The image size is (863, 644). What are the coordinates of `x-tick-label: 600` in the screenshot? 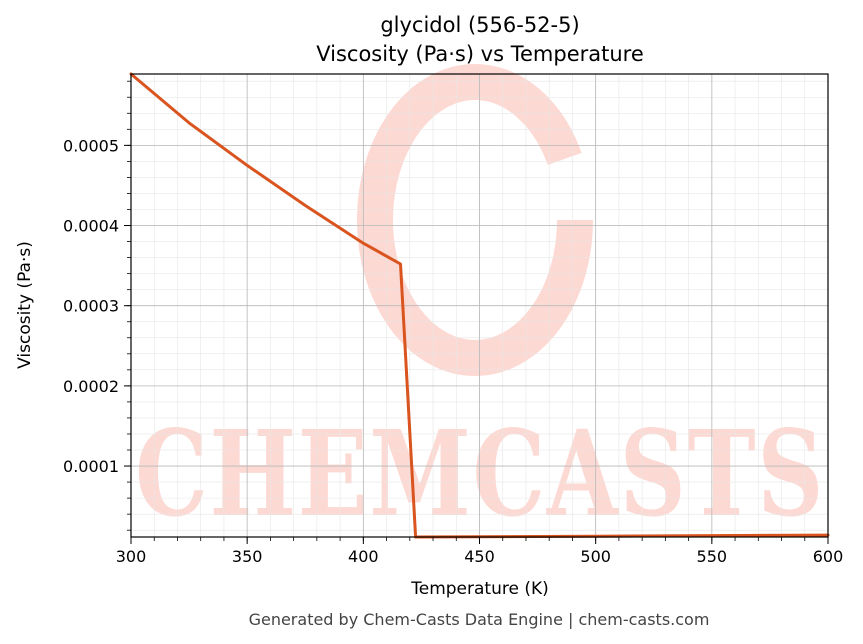 It's located at (828, 556).